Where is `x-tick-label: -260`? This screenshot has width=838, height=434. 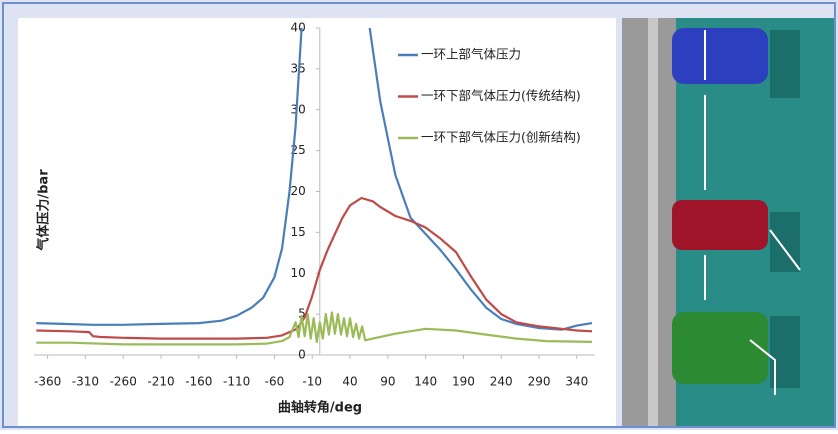 x-tick-label: -260 is located at coordinates (123, 382).